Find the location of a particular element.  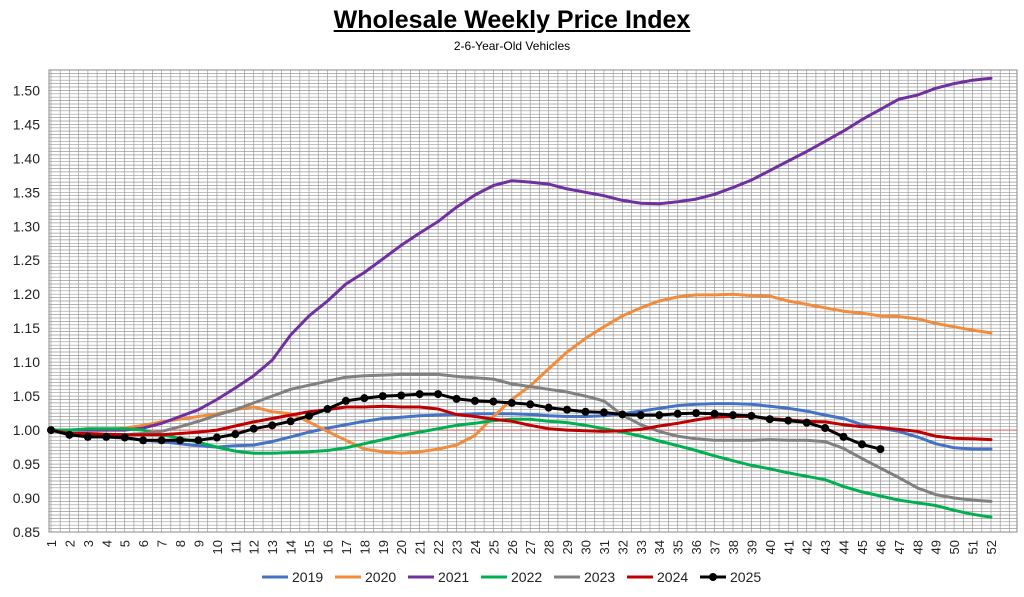

x-tick-label: 28 is located at coordinates (549, 547).